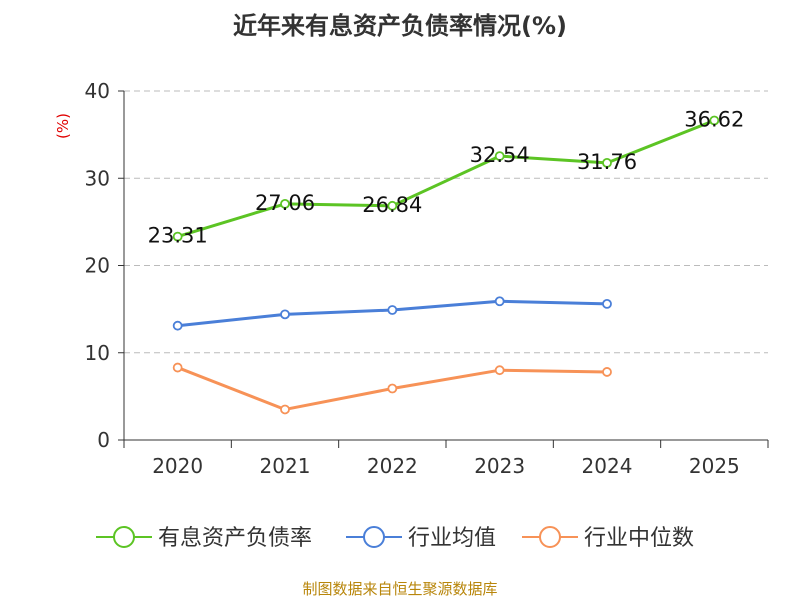 This screenshot has width=800, height=600. Describe the element at coordinates (235, 538) in the screenshot. I see `legend-label: 有息资产负债率` at that location.